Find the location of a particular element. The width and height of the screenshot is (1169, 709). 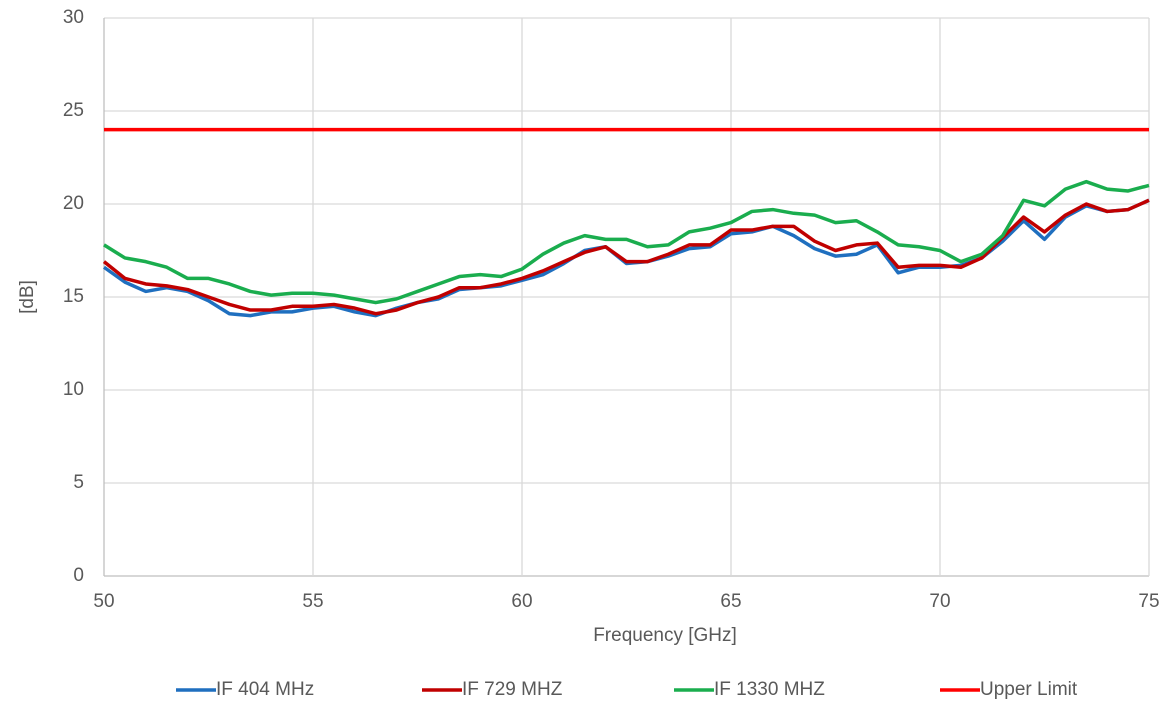

legend-label: Upper Limit is located at coordinates (1029, 689).